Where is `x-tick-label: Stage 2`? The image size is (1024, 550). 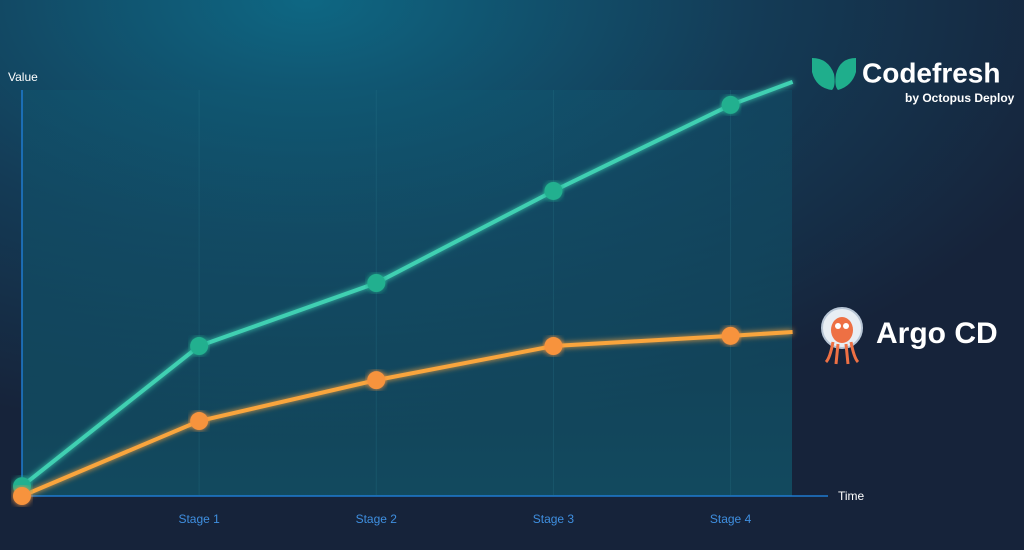
x-tick-label: Stage 2 is located at coordinates (377, 519).